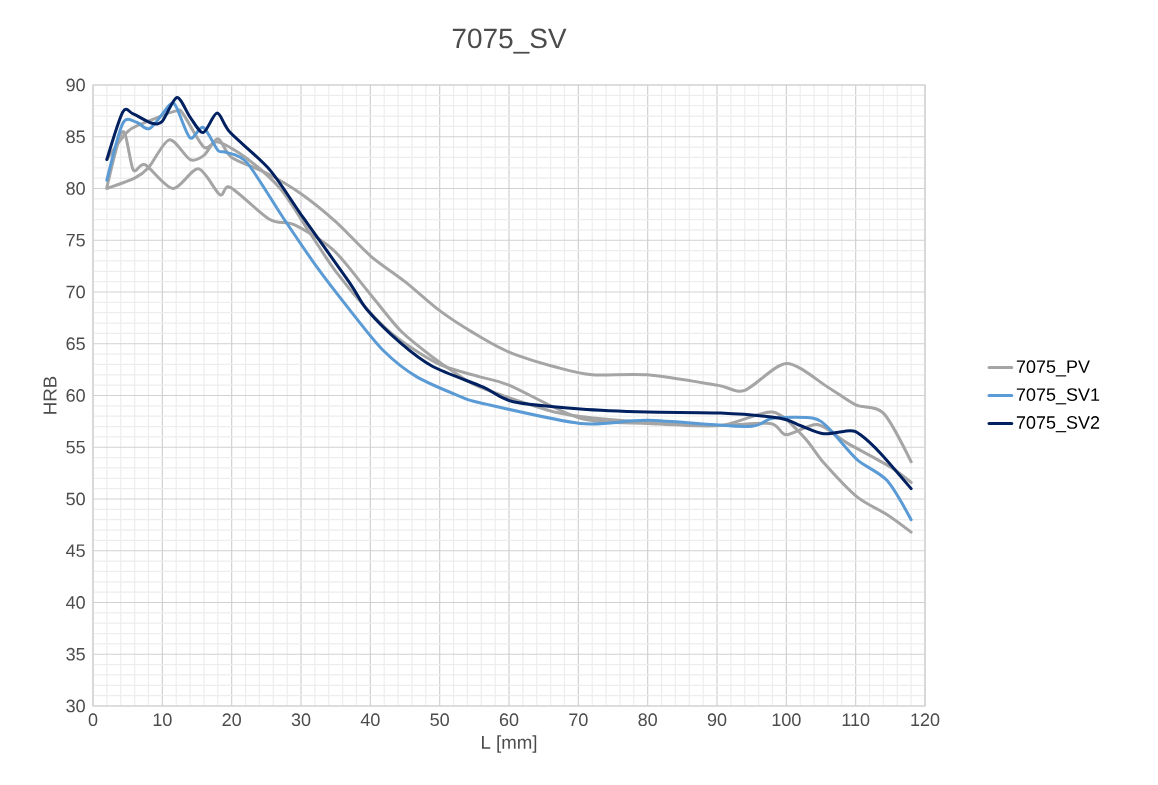  I want to click on y-tick-label: 90, so click(75, 85).